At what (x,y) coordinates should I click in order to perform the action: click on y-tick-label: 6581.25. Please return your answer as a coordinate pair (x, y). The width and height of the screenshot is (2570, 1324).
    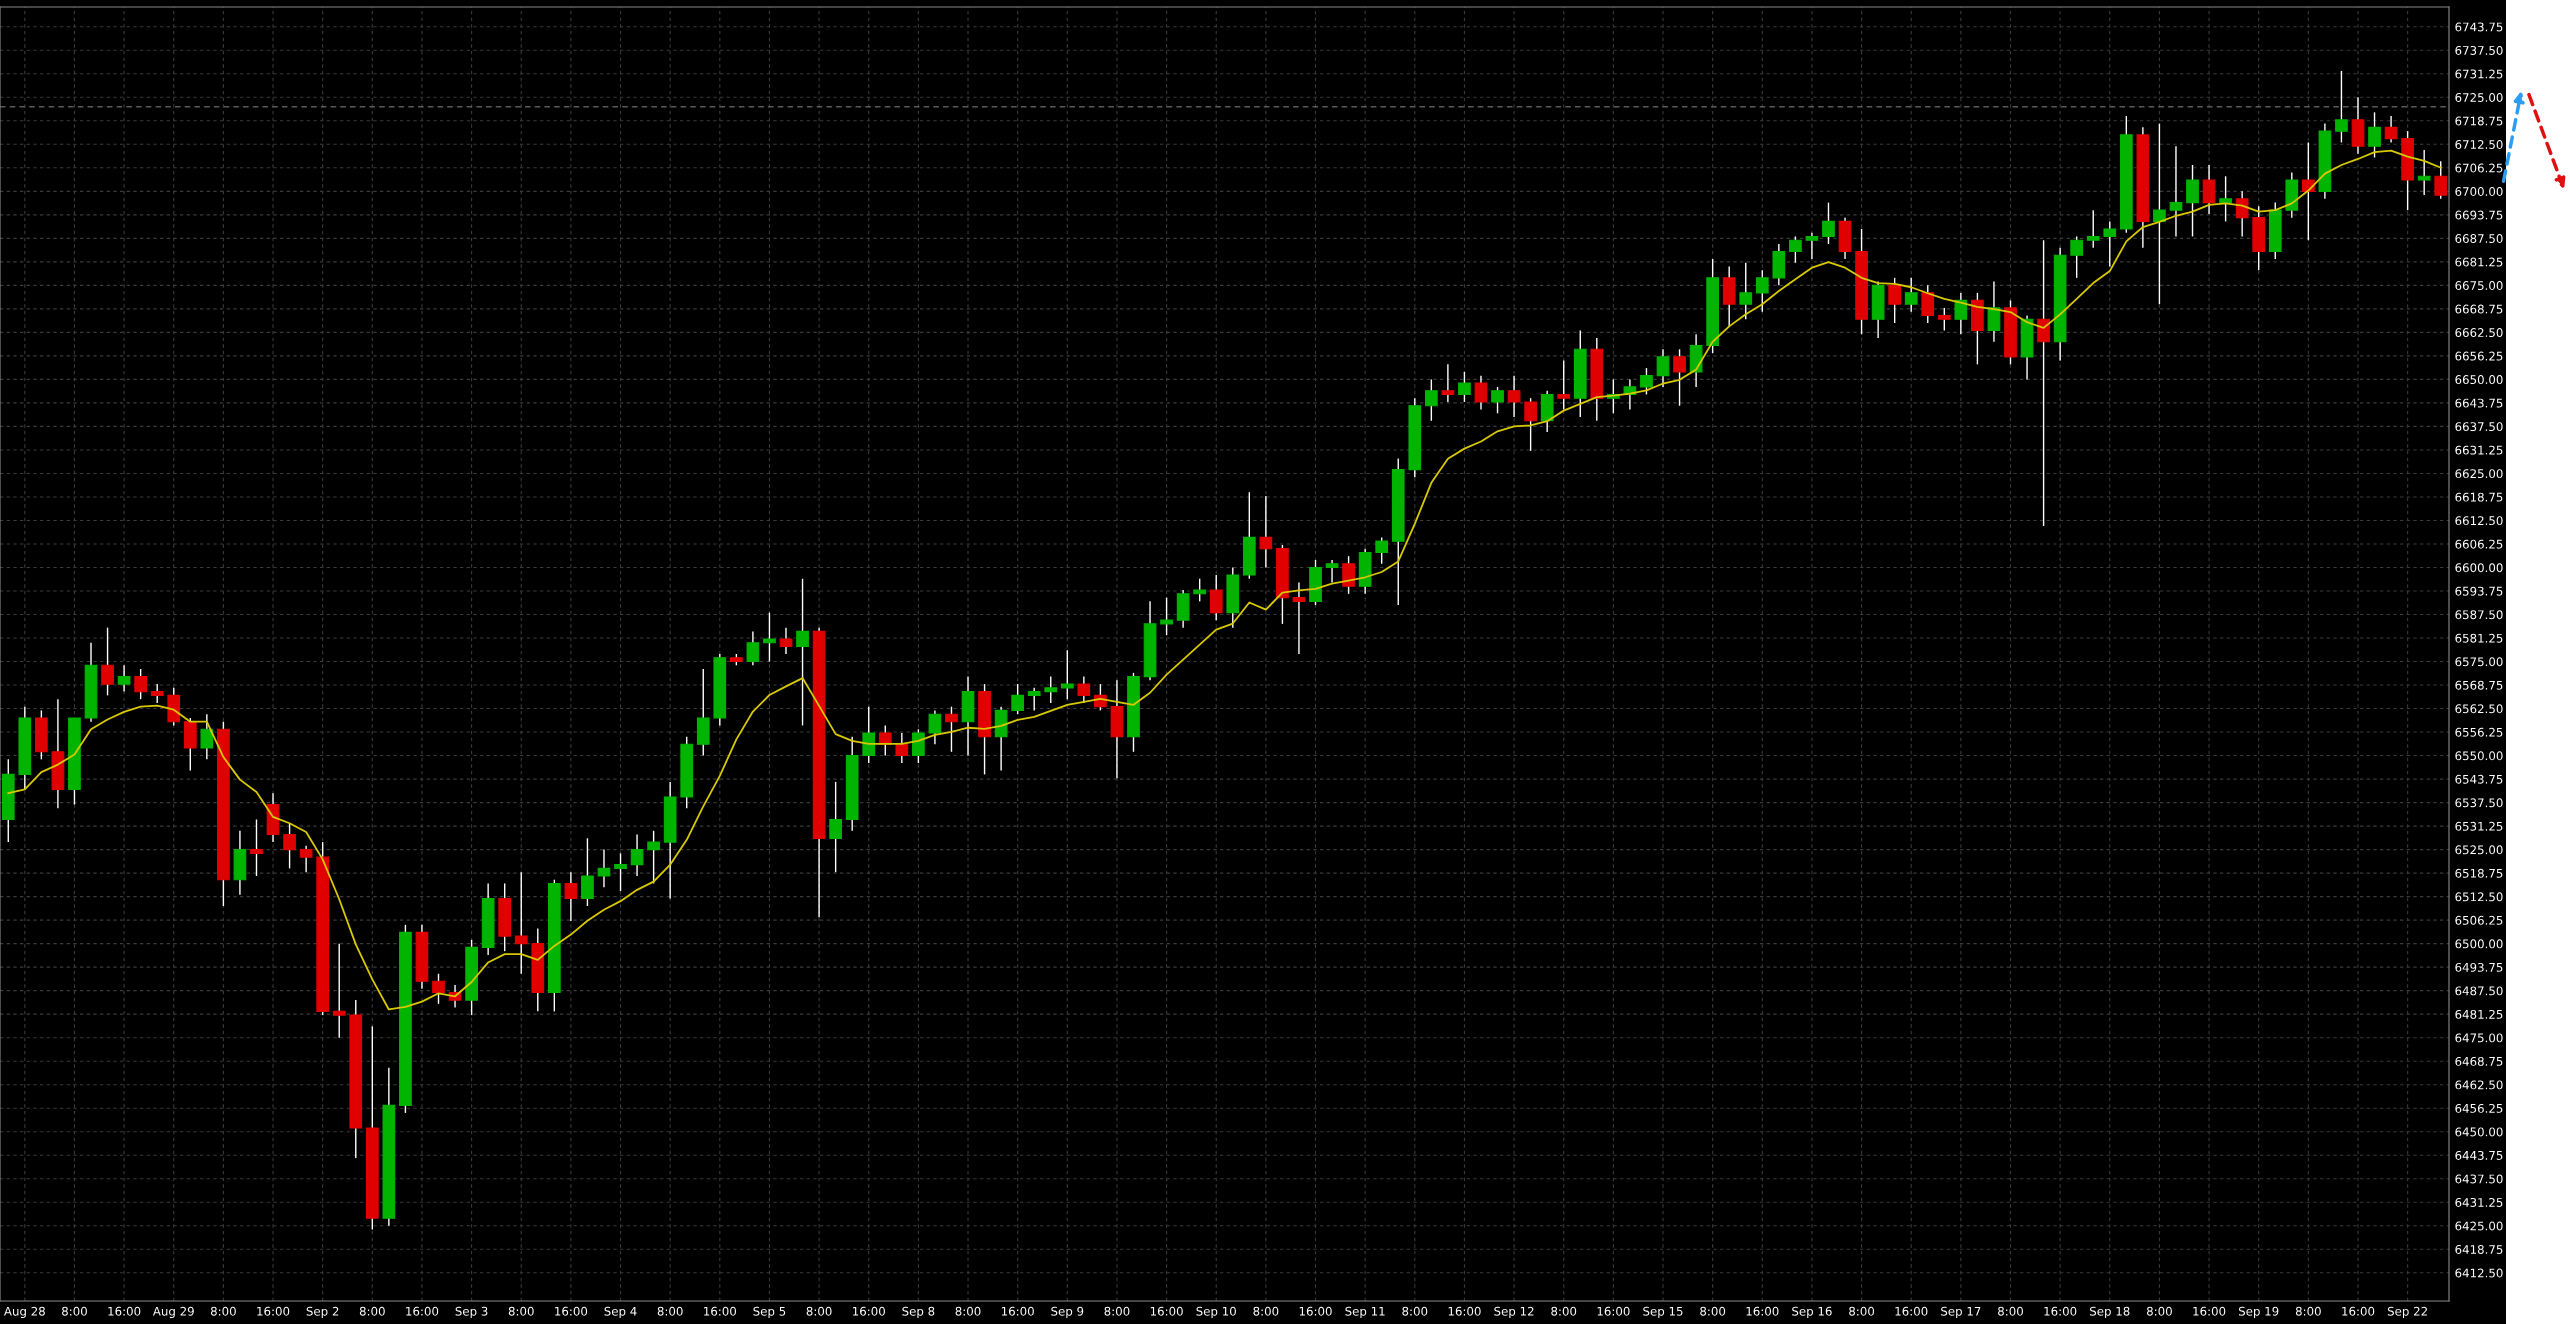
    Looking at the image, I should click on (2479, 638).